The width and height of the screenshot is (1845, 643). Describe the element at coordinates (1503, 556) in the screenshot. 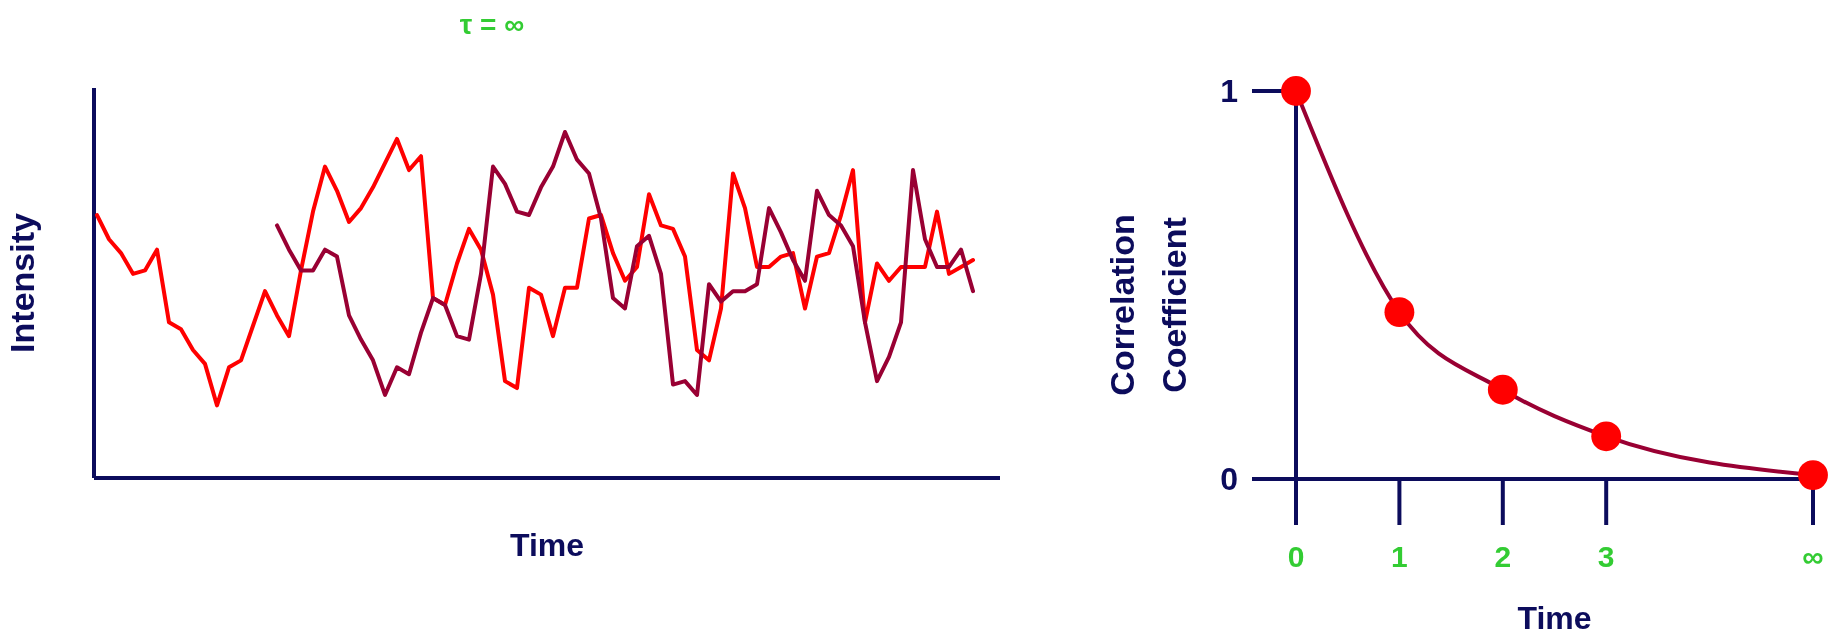

I see `x-tick-label: 2` at that location.